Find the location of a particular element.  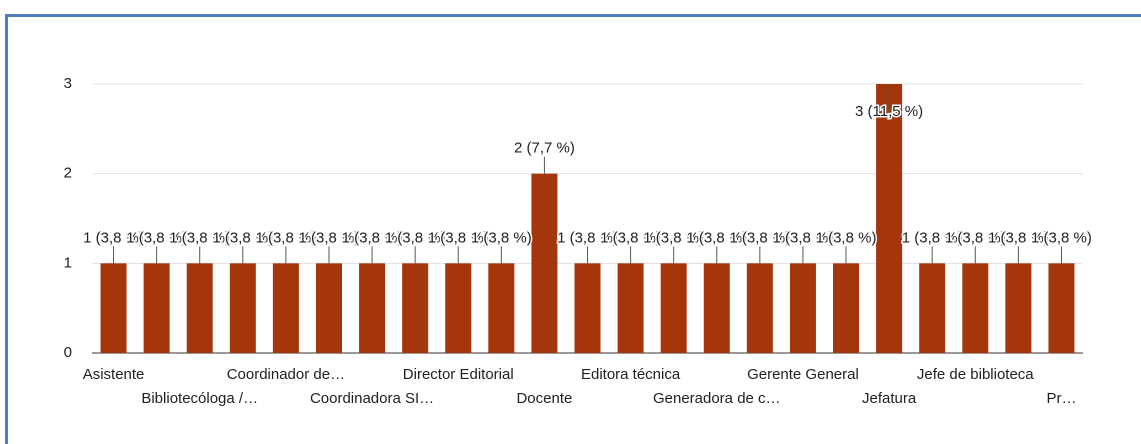

x-tick-label: Gerente General is located at coordinates (803, 374).